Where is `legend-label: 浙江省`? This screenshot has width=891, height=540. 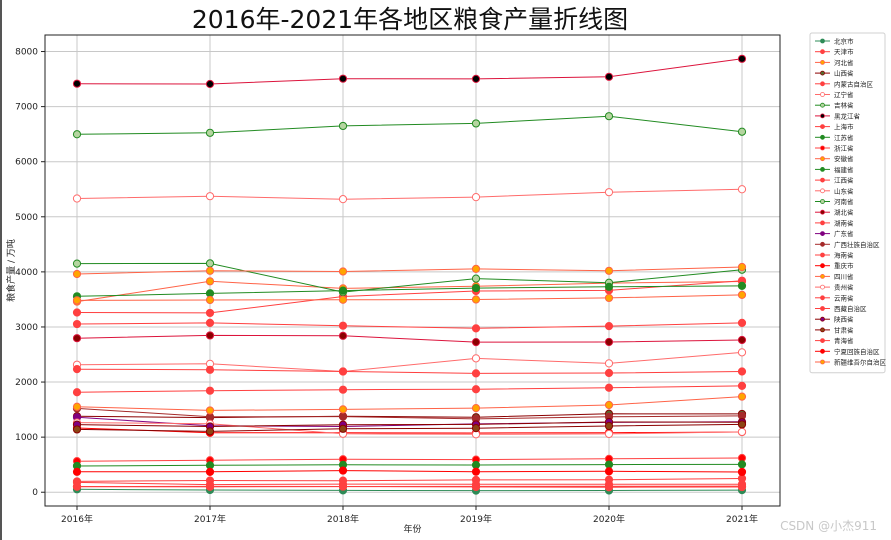
legend-label: 浙江省 is located at coordinates (844, 148).